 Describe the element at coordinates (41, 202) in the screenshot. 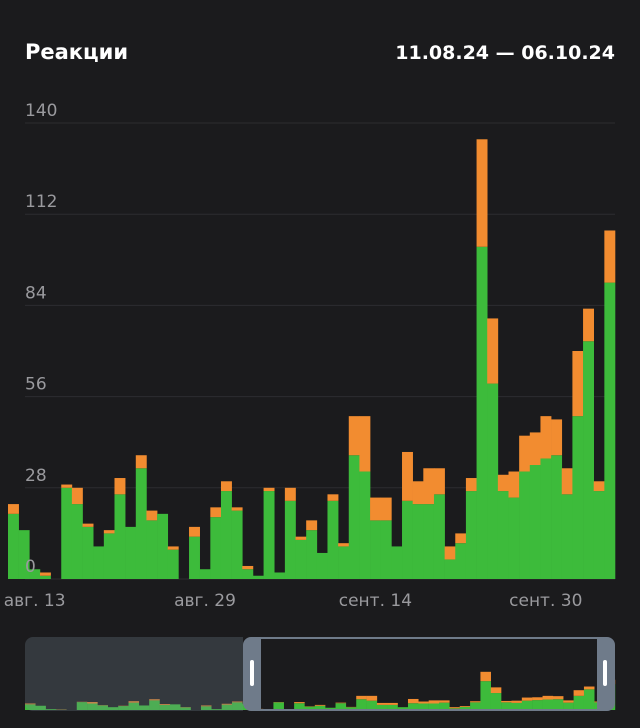

I see `y-tick-label: 112` at that location.